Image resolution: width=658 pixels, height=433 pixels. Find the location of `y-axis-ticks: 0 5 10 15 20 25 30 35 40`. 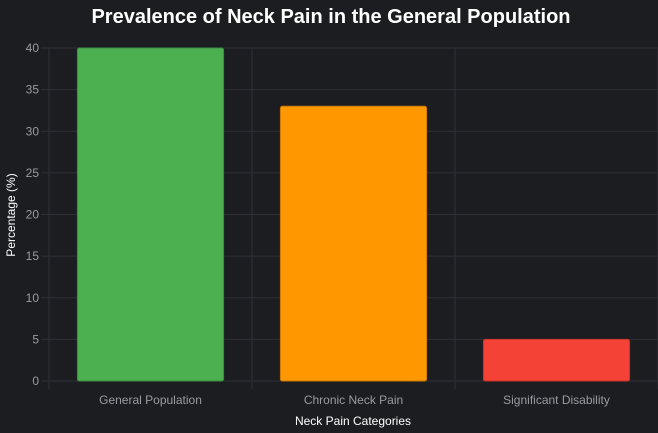

y-axis-ticks: 0 5 10 15 20 25 30 35 40 is located at coordinates (33, 214).